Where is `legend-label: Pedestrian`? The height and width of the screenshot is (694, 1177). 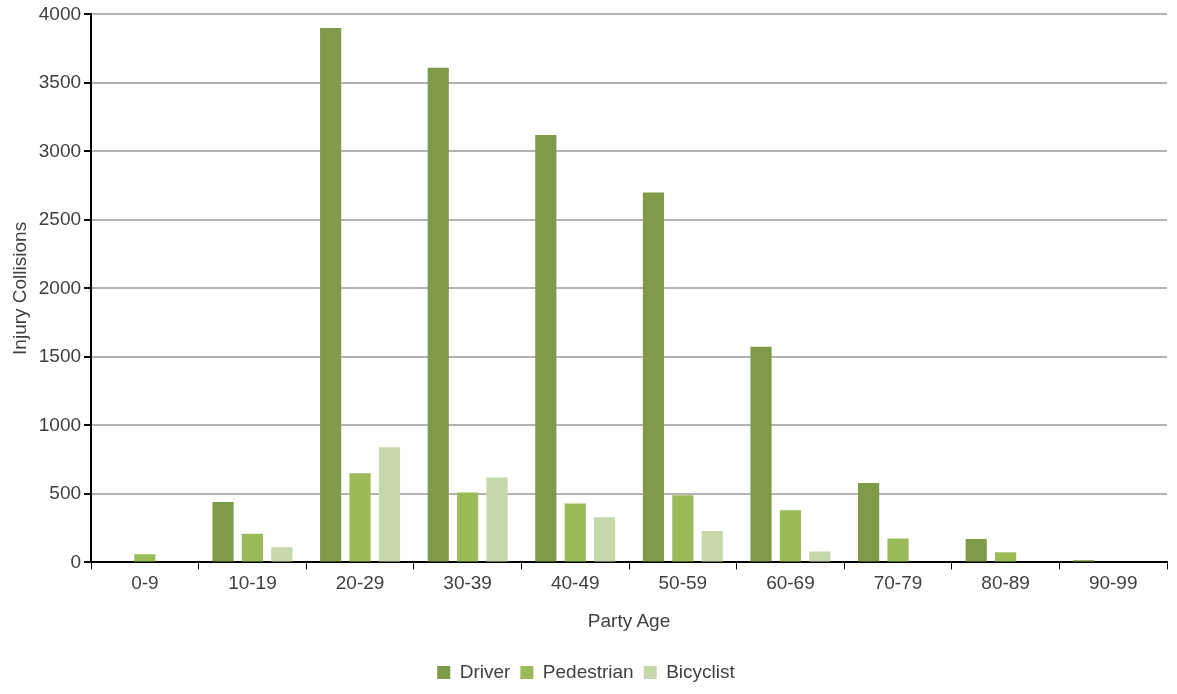
legend-label: Pedestrian is located at coordinates (588, 671).